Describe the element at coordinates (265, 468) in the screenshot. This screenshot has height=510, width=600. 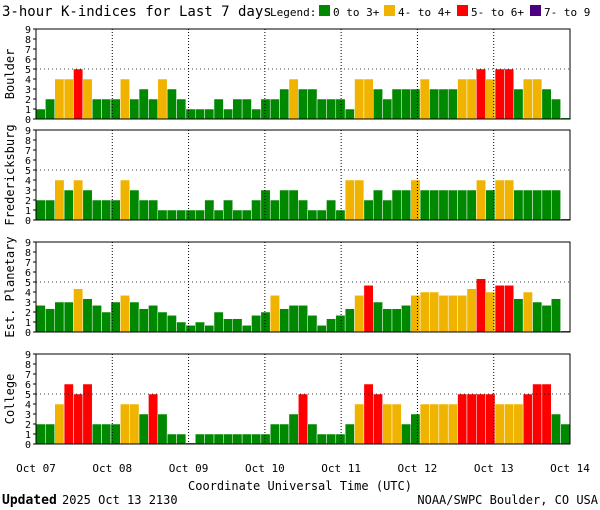
I see `x-tick-label: Oct 10` at that location.